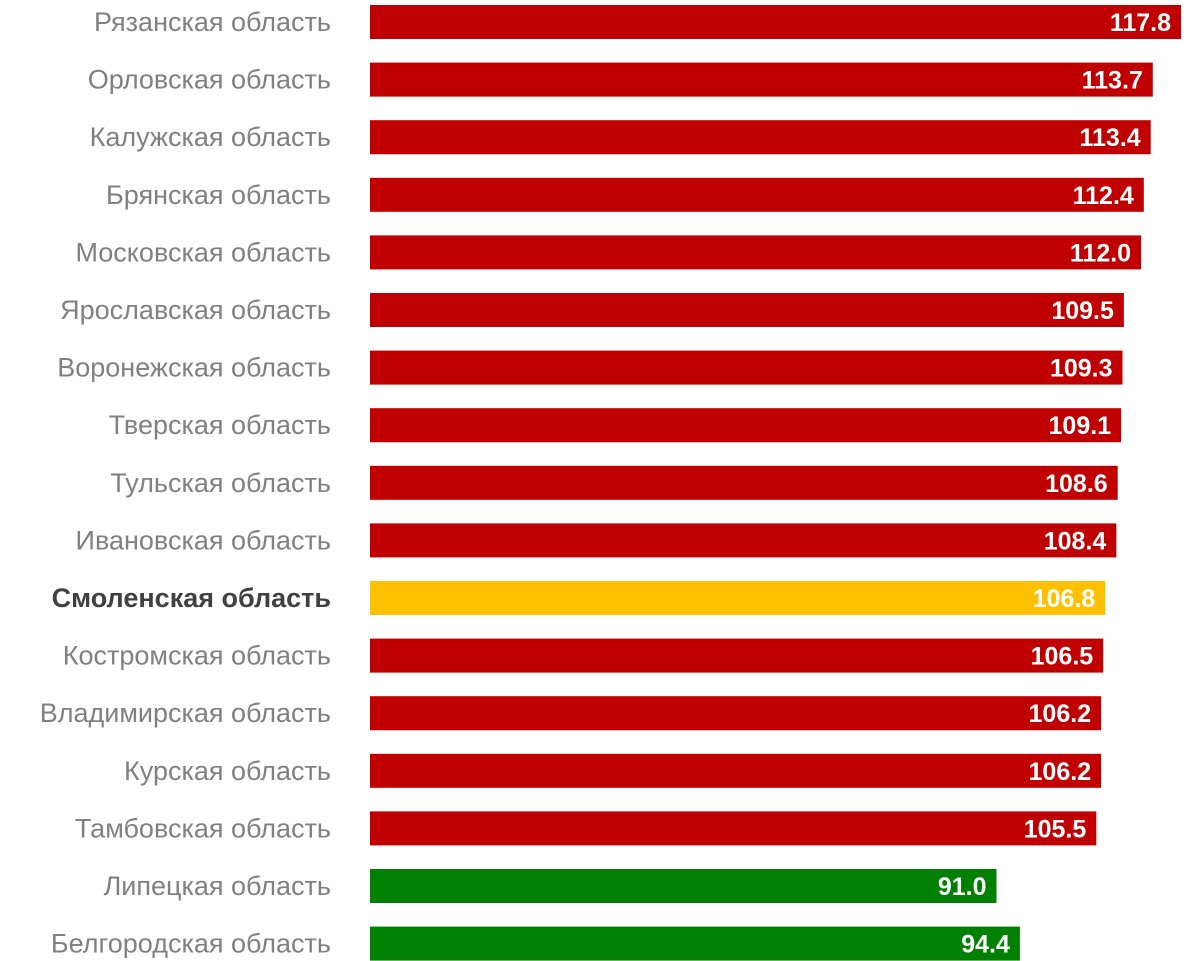  What do you see at coordinates (1110, 138) in the screenshot?
I see `value-label: 113.4` at bounding box center [1110, 138].